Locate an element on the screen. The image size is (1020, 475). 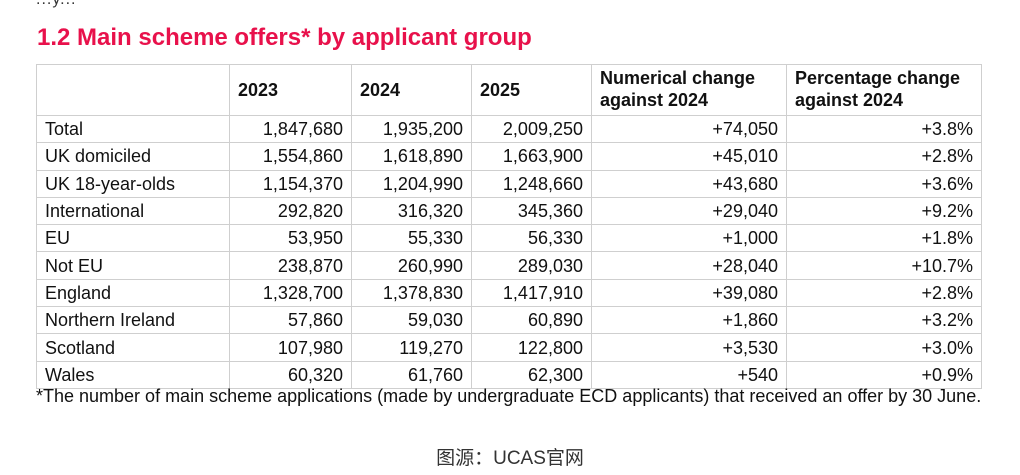
value-2024: 119,270 is located at coordinates (411, 347).